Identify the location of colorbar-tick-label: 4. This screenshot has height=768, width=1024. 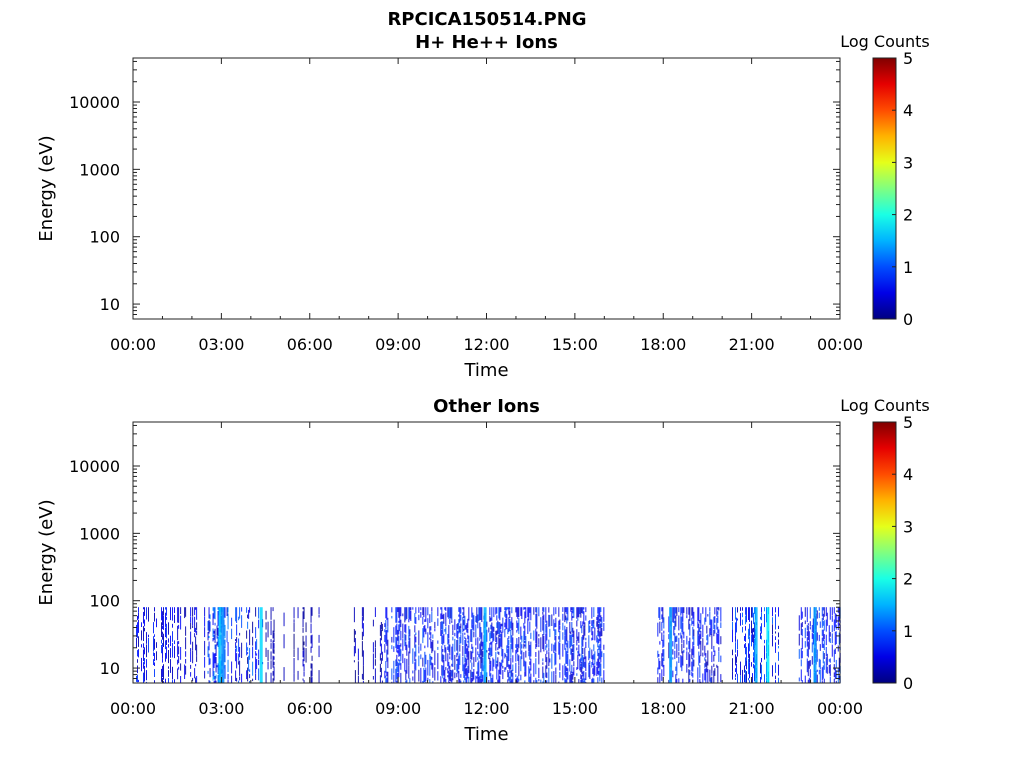
(908, 474).